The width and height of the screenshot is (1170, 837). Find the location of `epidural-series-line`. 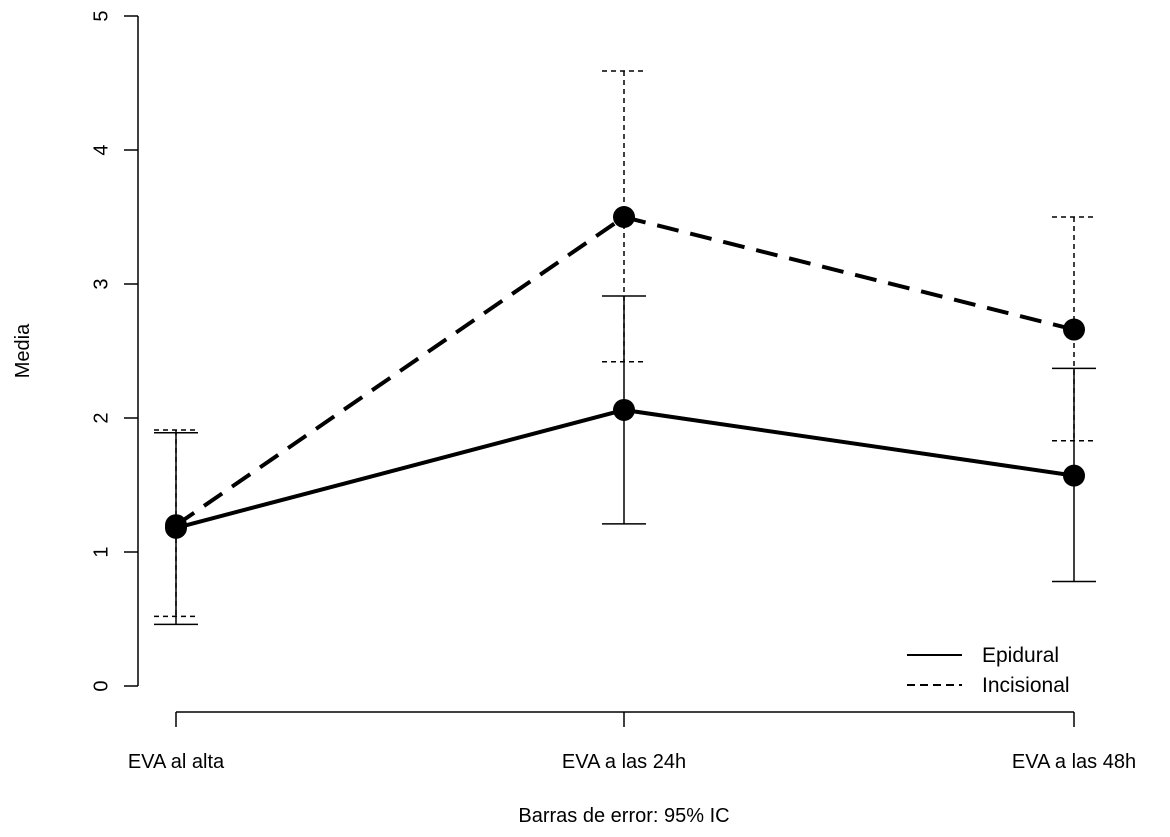

epidural-series-line is located at coordinates (625, 468).